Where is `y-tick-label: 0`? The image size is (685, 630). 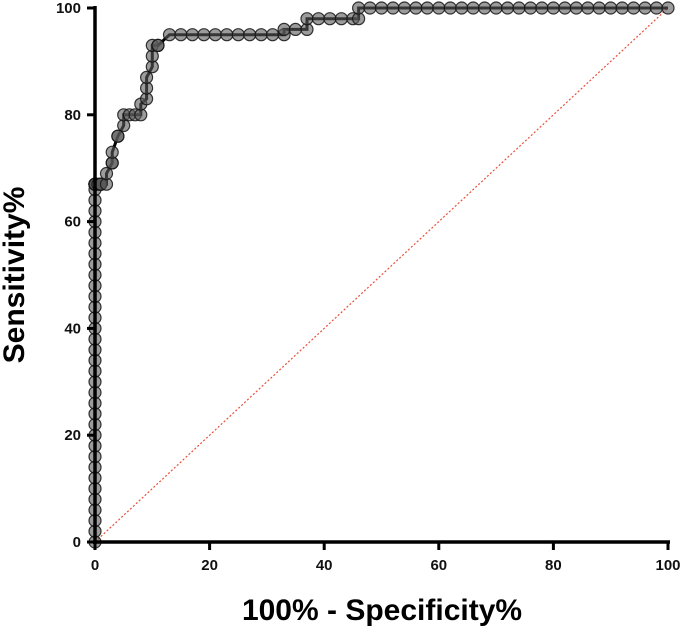 y-tick-label: 0 is located at coordinates (77, 542).